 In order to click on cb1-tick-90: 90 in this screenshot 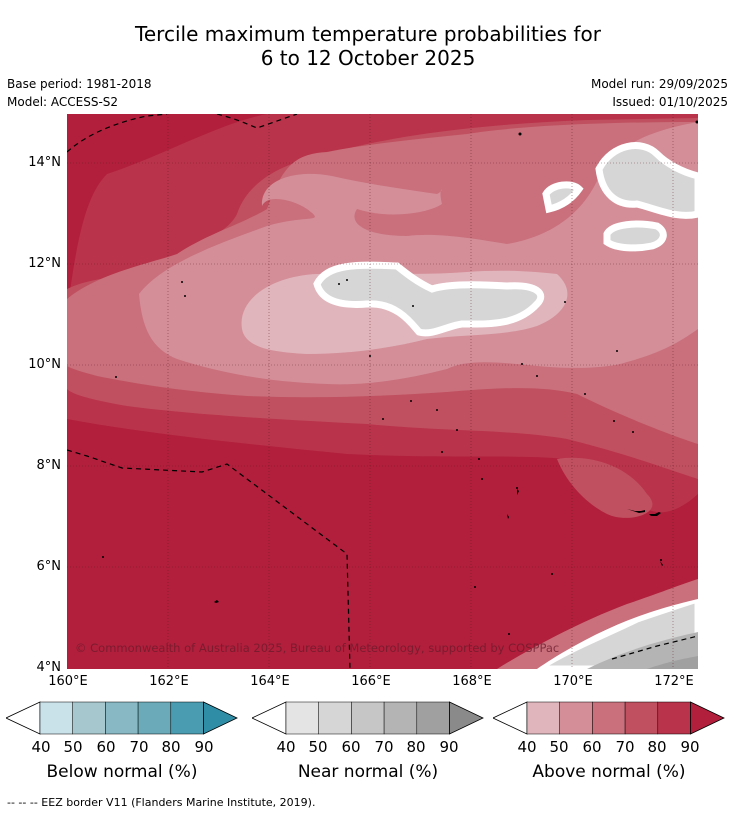, I will do `click(204, 747)`.